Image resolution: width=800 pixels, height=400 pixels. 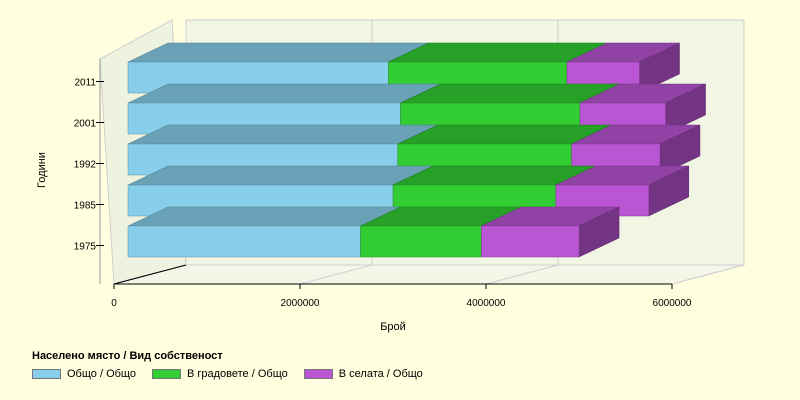 I want to click on floor-edge-line, so click(x=150, y=274).